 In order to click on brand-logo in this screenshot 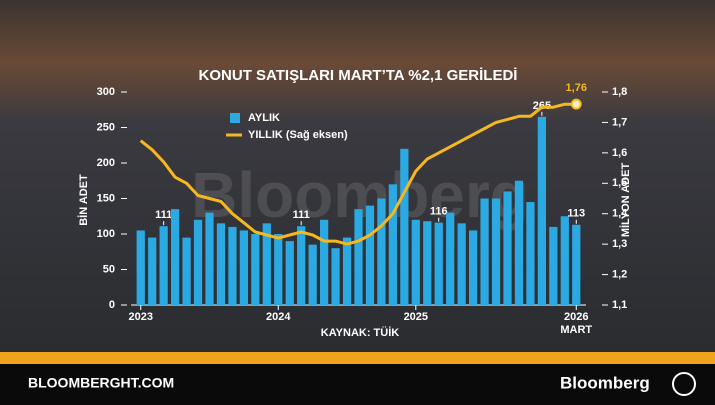, I will do `click(684, 384)`.